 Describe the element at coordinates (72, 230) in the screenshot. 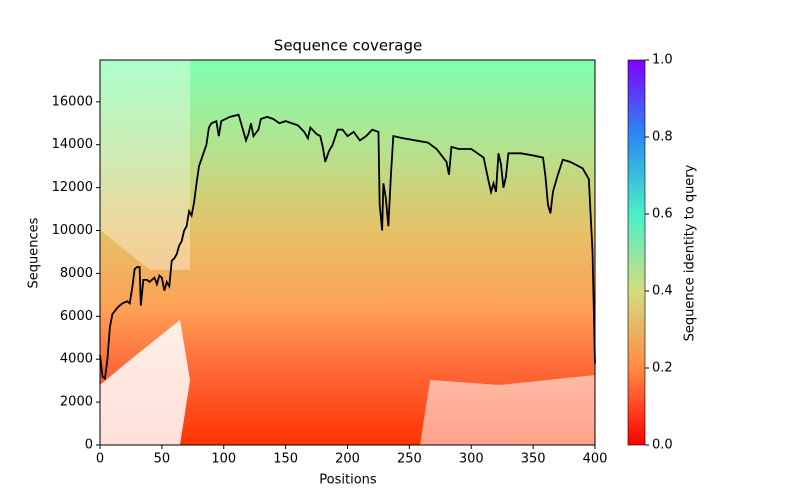

I see `y-tick-label: 10000` at that location.